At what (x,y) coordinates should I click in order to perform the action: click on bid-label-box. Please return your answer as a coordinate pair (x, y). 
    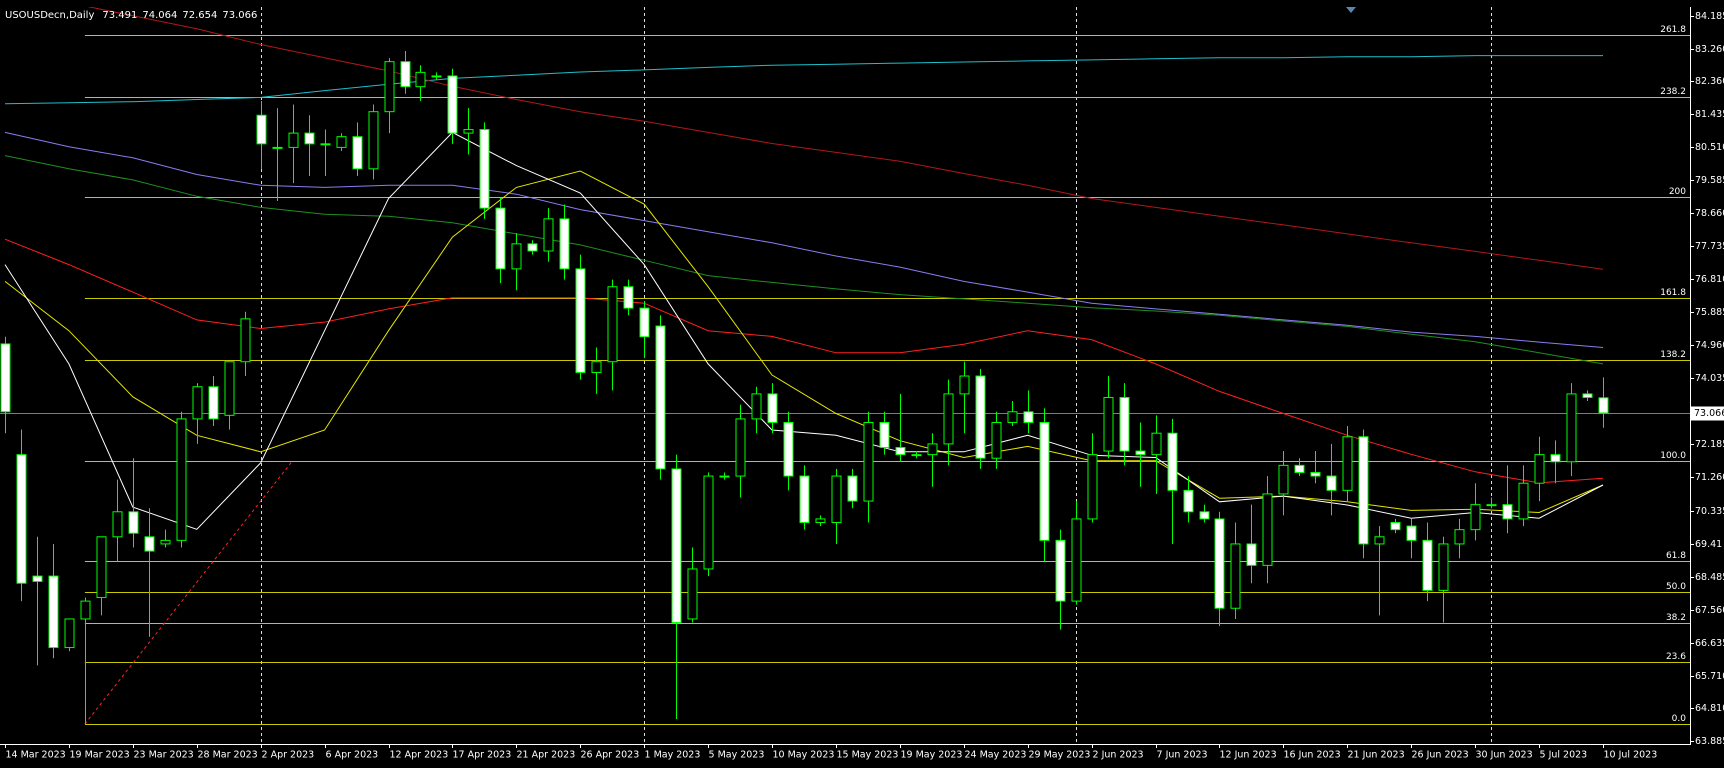
    Looking at the image, I should click on (1707, 413).